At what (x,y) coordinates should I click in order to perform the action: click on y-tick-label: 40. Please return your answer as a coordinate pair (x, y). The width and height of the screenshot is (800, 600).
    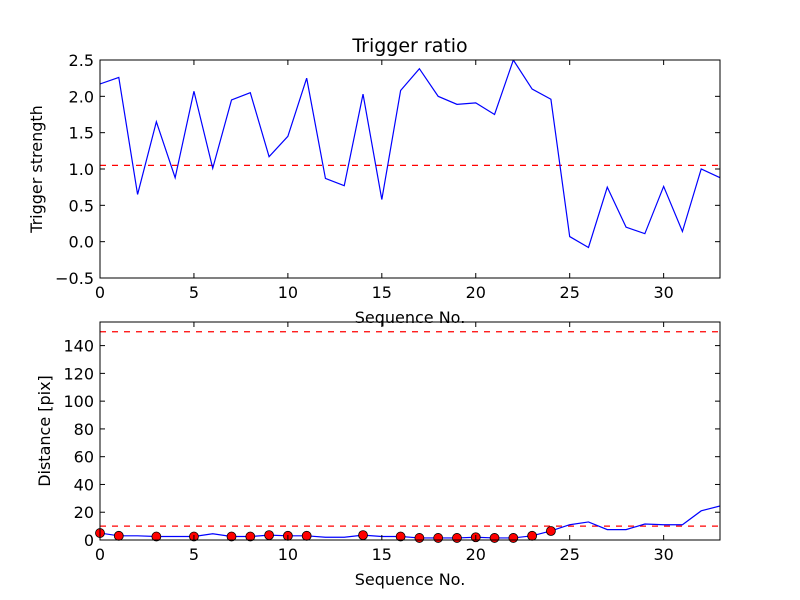
    Looking at the image, I should click on (84, 484).